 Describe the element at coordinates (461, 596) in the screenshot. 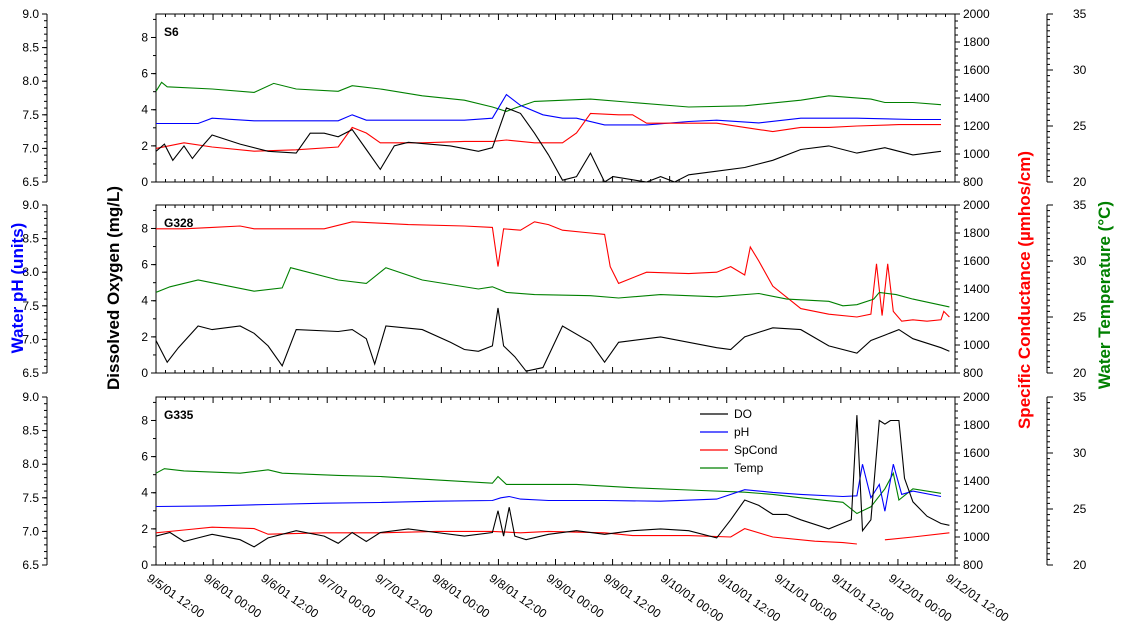

I see `x-tick-label: 9/8/01 00:00` at that location.